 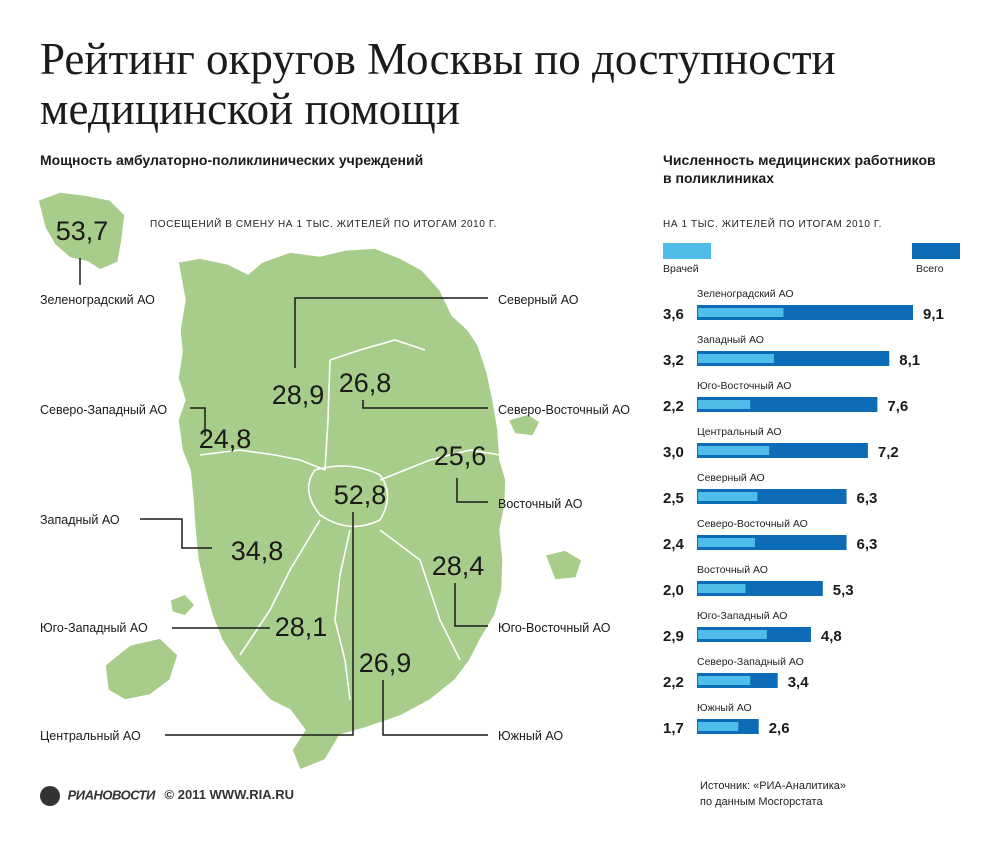 I want to click on map-value: 28,1, so click(x=301, y=627).